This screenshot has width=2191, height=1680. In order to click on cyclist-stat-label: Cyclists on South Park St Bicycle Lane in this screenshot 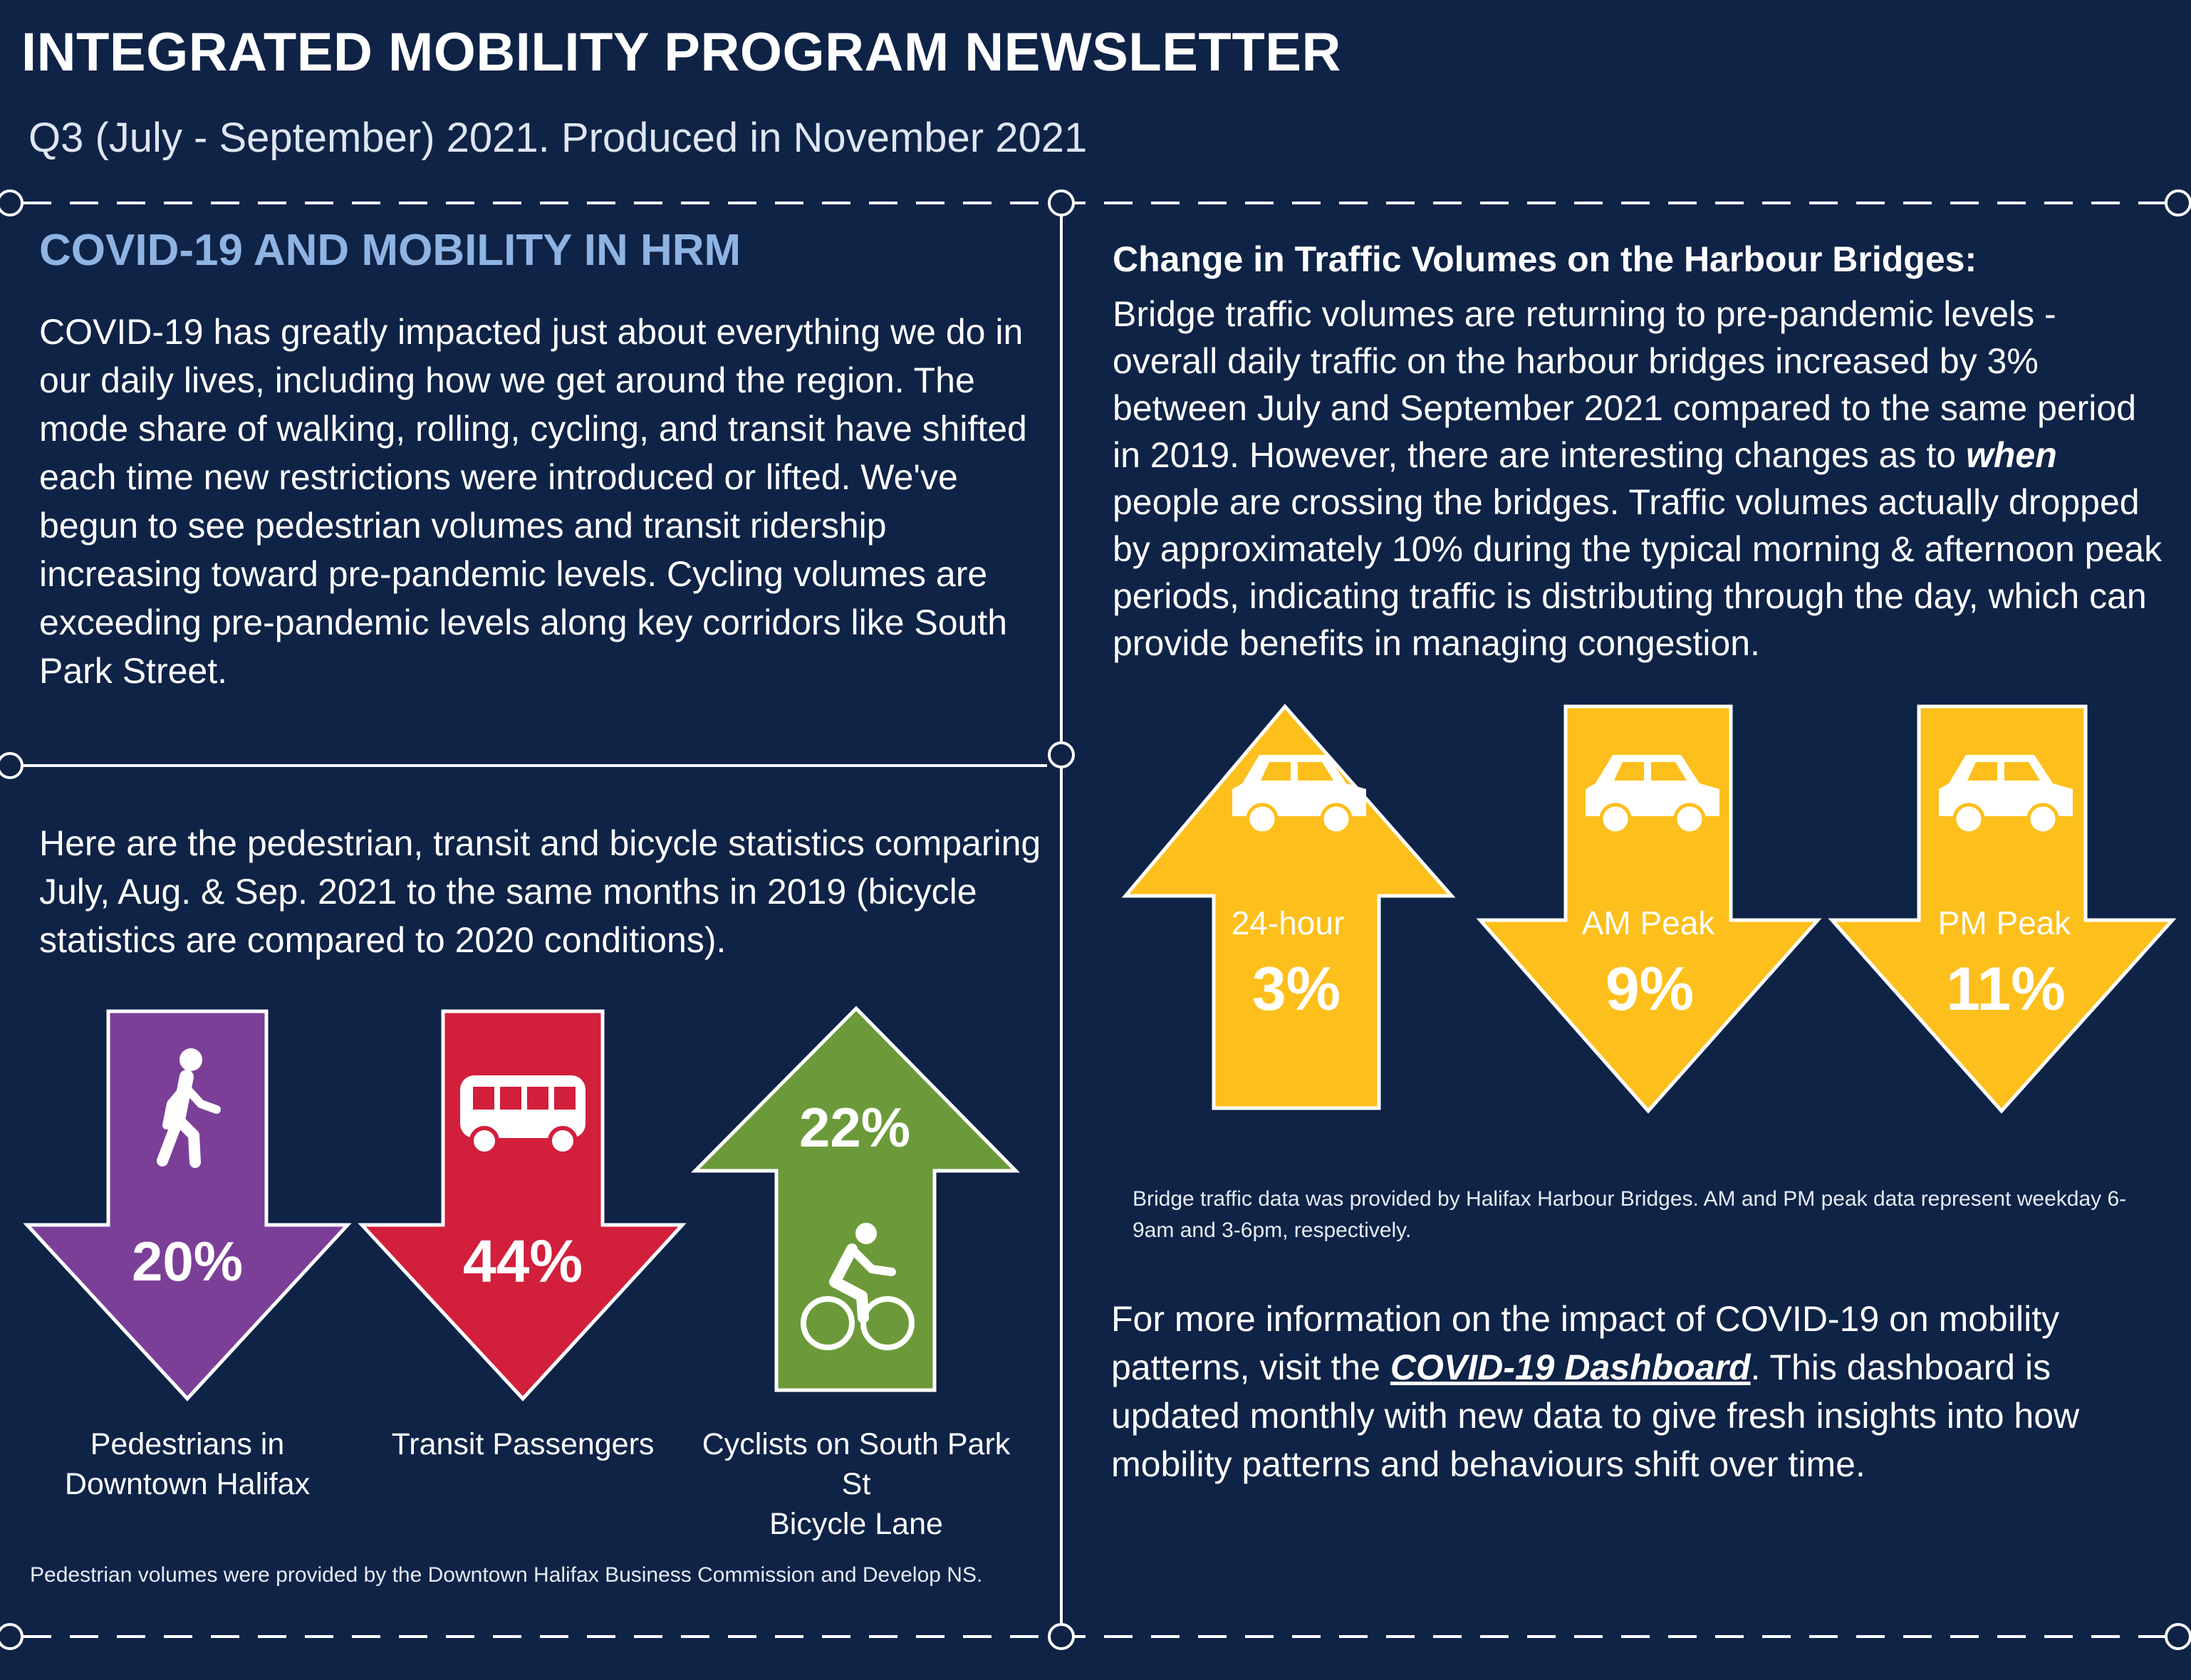, I will do `click(856, 1484)`.